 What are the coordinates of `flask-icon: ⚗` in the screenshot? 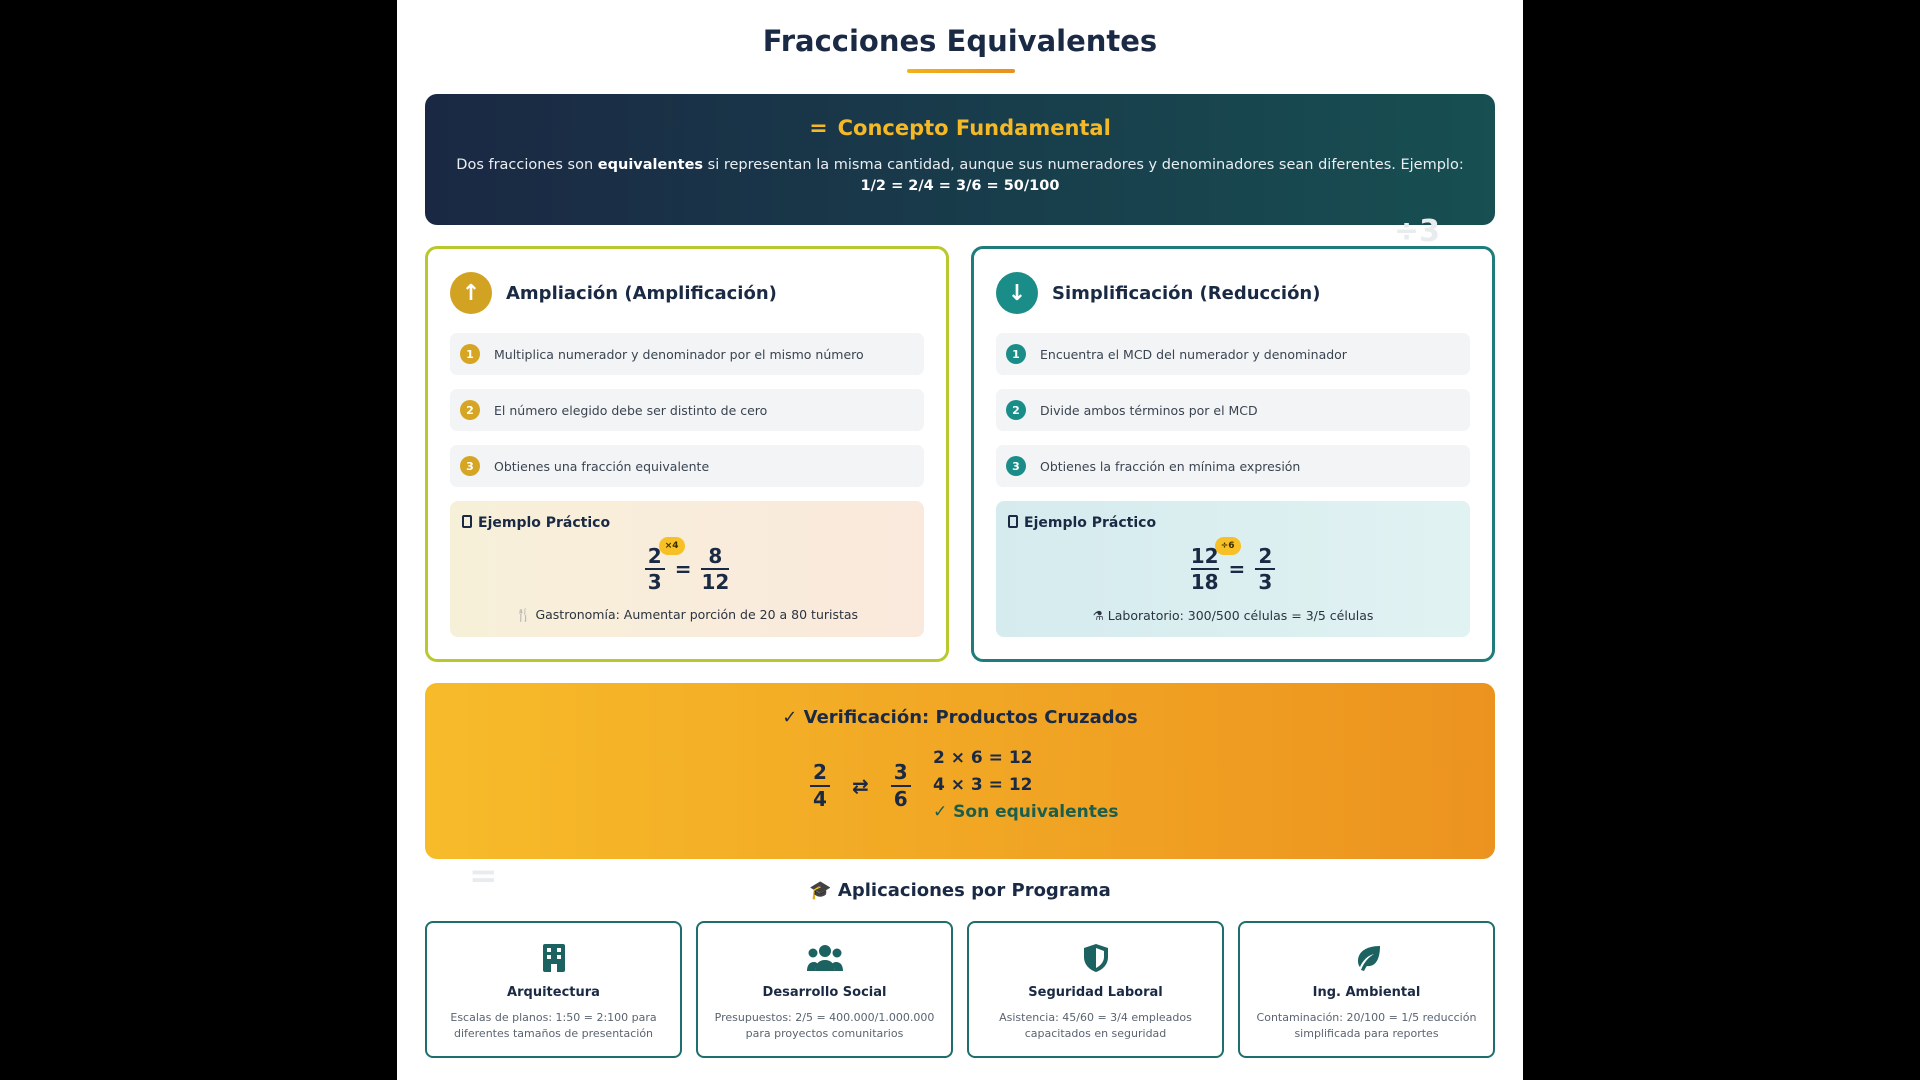 It's located at (1100, 615).